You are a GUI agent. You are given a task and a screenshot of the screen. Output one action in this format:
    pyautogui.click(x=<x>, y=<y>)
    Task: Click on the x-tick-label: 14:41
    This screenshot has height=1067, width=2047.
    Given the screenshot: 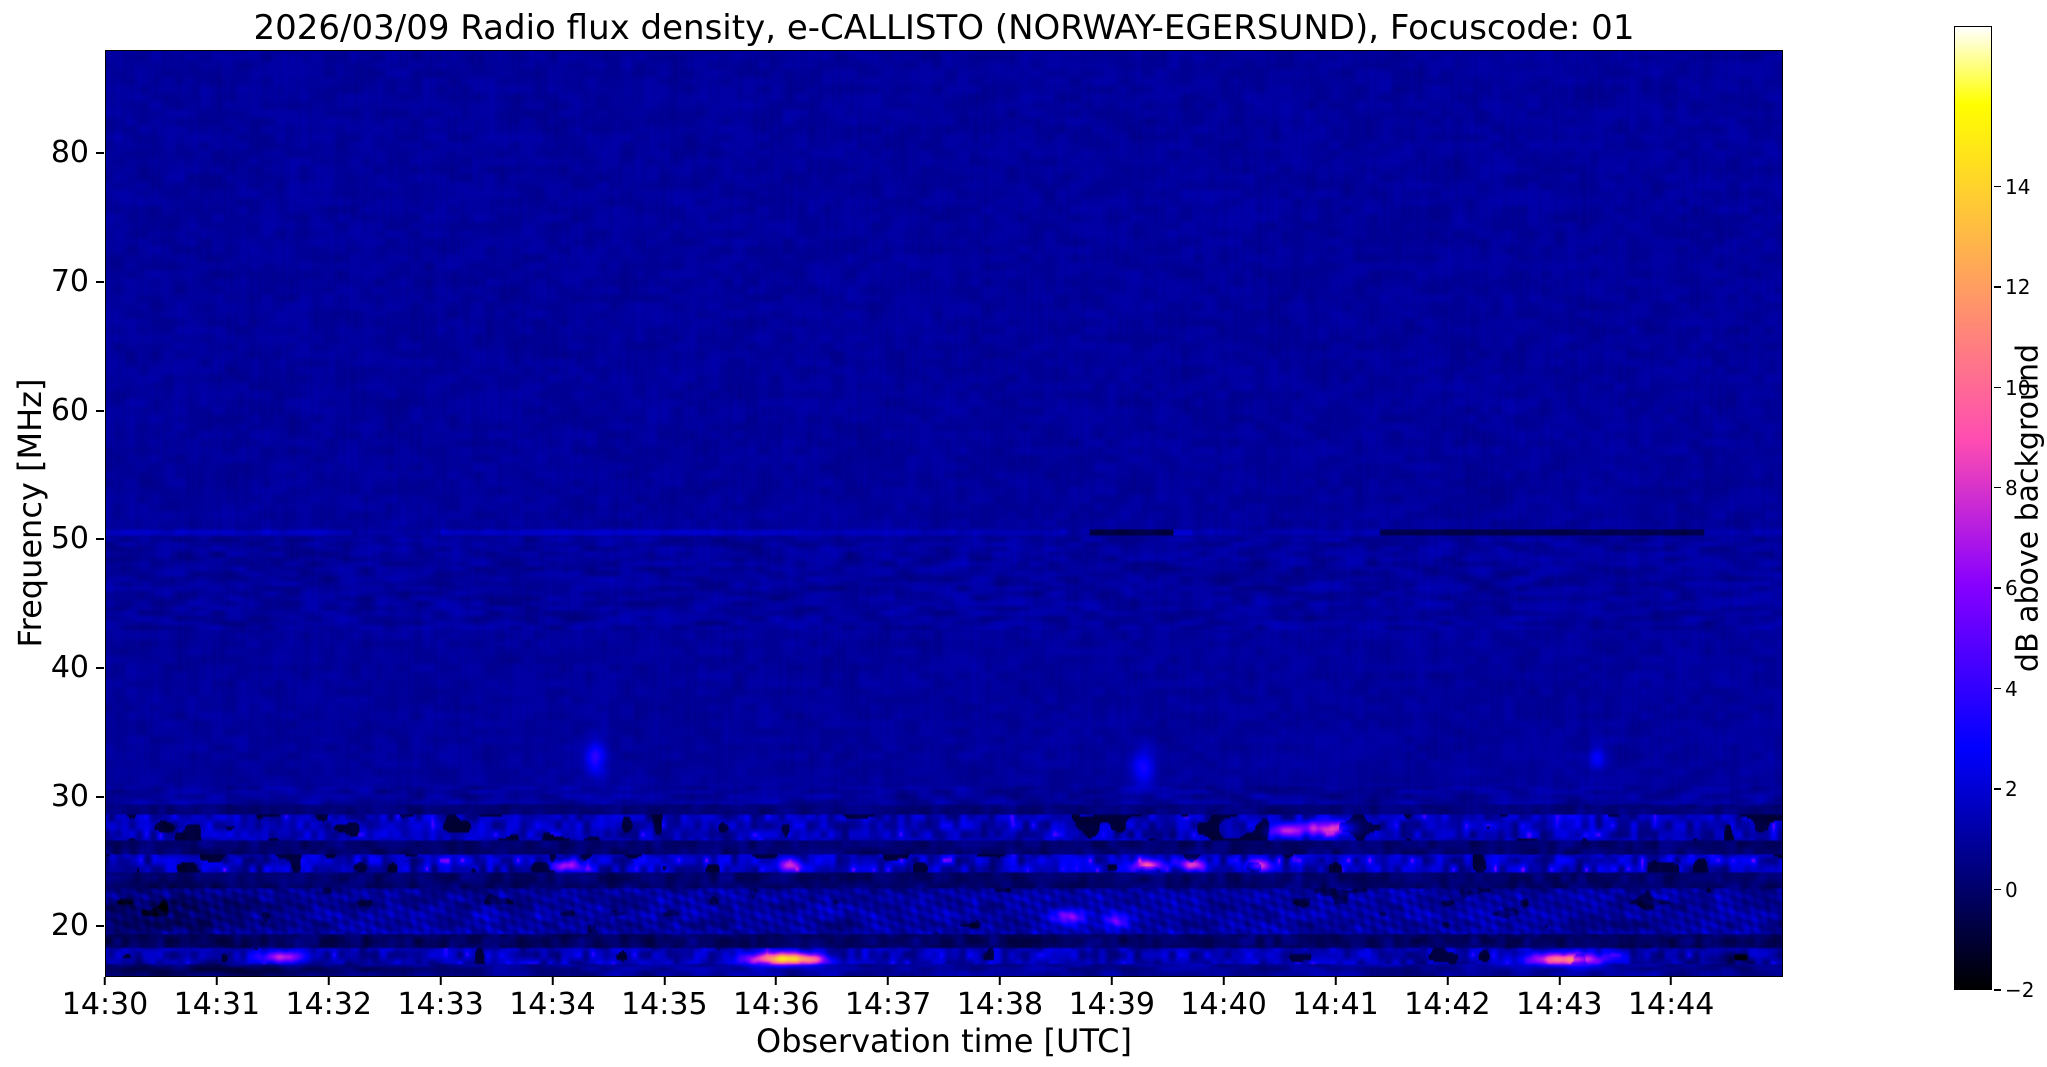 What is the action you would take?
    pyautogui.click(x=1335, y=1004)
    